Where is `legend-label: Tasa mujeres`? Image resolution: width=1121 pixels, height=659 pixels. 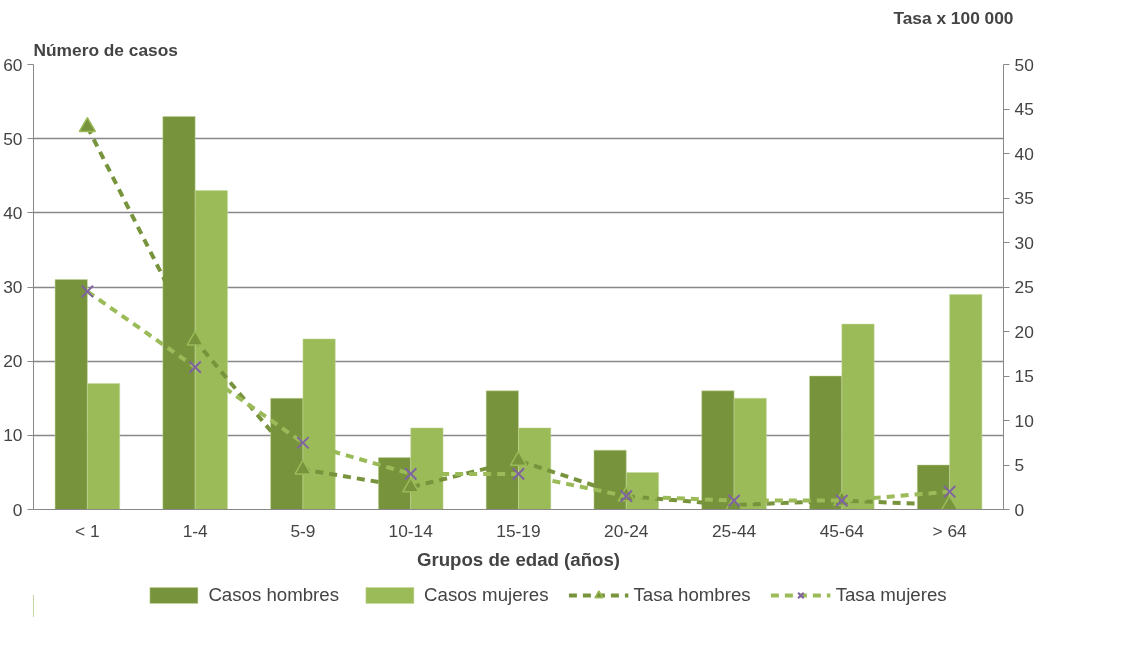
legend-label: Tasa mujeres is located at coordinates (891, 594).